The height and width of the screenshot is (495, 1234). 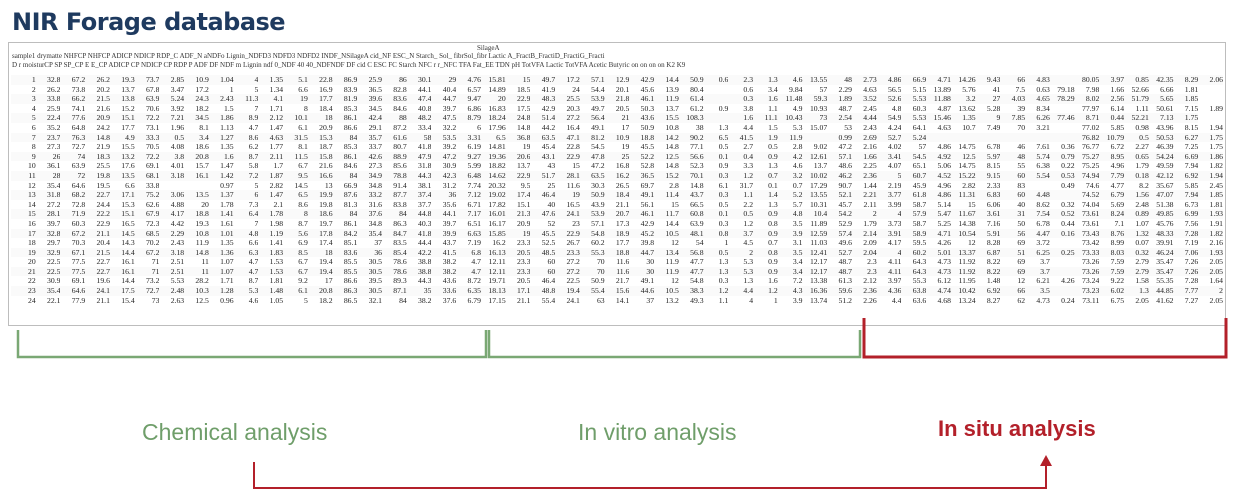 I want to click on table-cell: 2.06, so click(x=1210, y=80).